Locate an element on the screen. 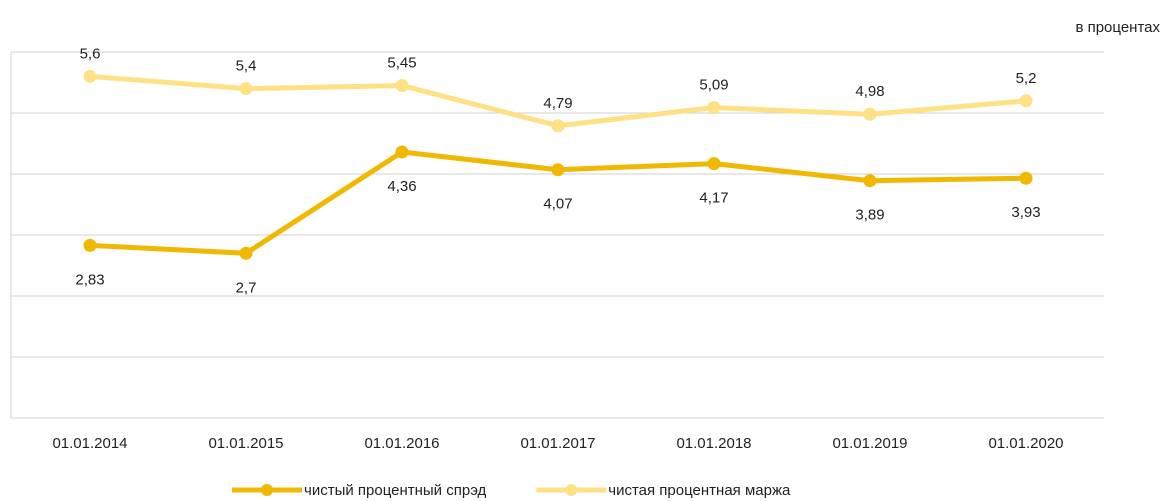 The width and height of the screenshot is (1164, 501). legend-label: чистая процентная маржа is located at coordinates (699, 490).